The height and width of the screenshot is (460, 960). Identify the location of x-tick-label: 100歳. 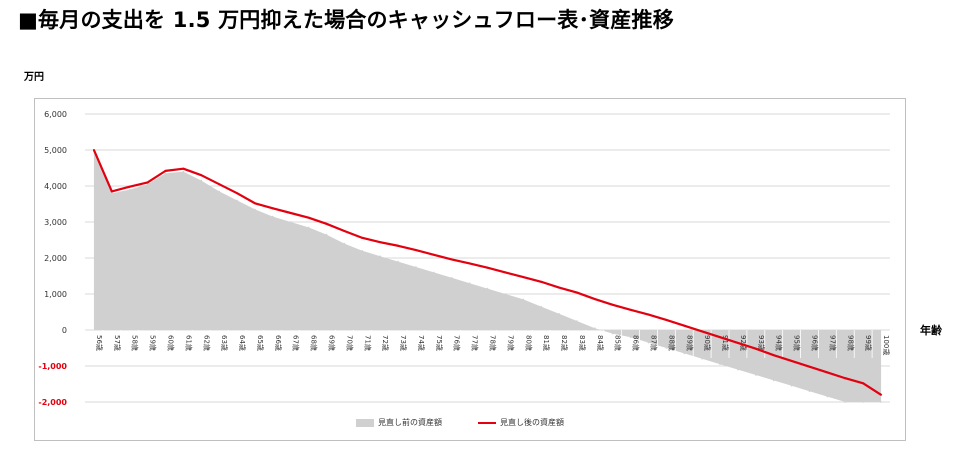
(886, 345).